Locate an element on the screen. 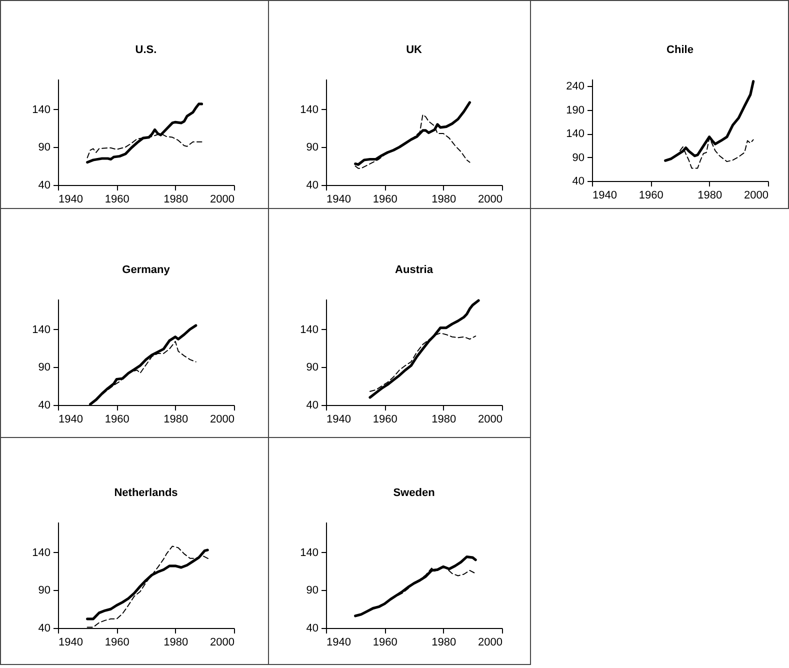 This screenshot has width=789, height=668. chart-title: U.S. is located at coordinates (146, 50).